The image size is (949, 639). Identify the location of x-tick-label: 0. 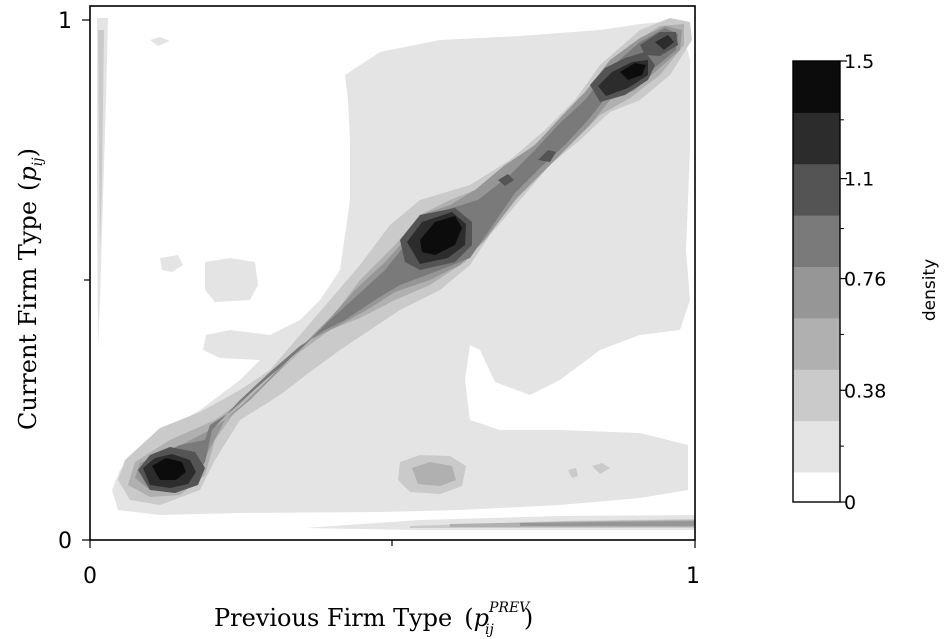
(90, 576).